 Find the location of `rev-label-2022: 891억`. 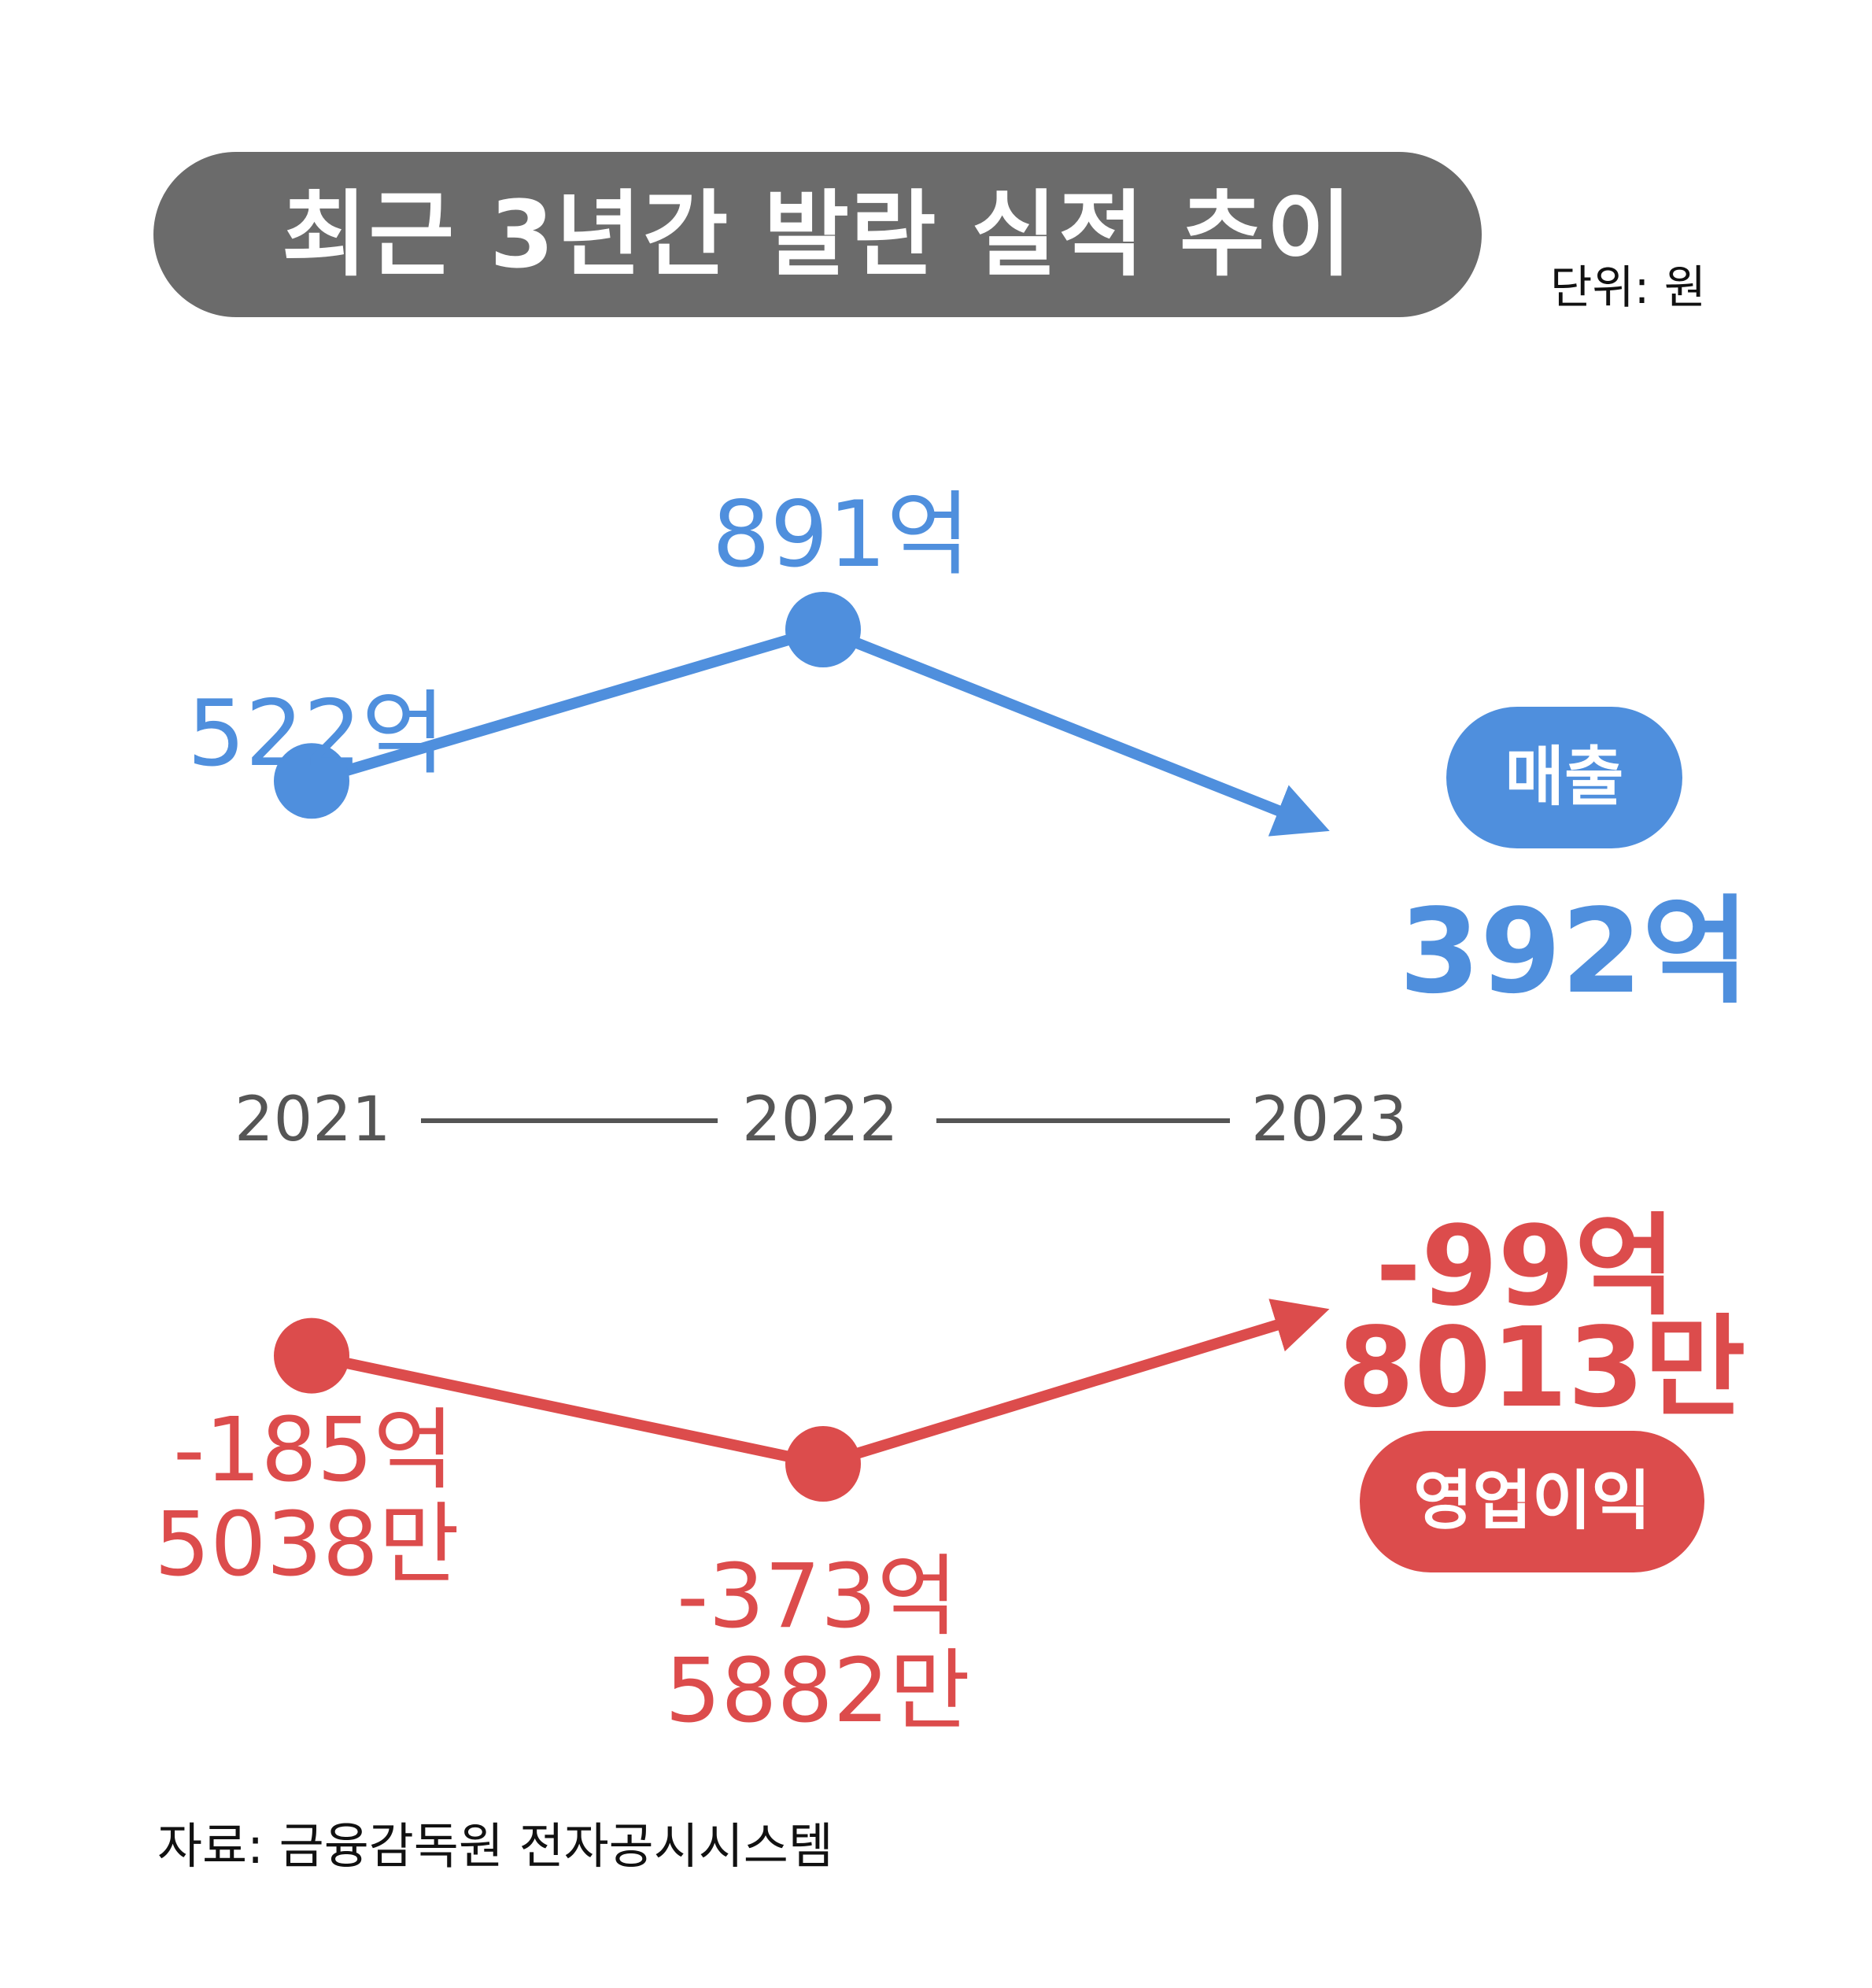

rev-label-2022: 891억 is located at coordinates (841, 535).